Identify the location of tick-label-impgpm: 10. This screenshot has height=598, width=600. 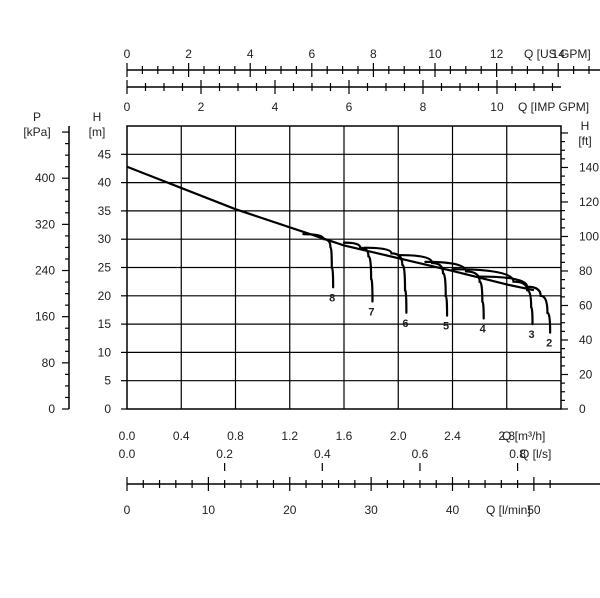
(497, 107).